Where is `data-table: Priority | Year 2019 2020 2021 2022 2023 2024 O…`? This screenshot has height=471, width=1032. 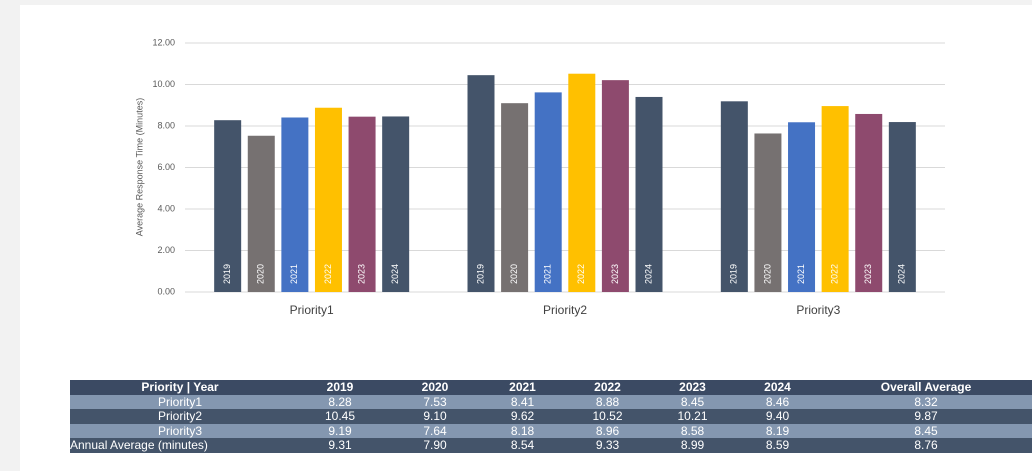
data-table: Priority | Year 2019 2020 2021 2022 2023 2024 O… is located at coordinates (551, 416).